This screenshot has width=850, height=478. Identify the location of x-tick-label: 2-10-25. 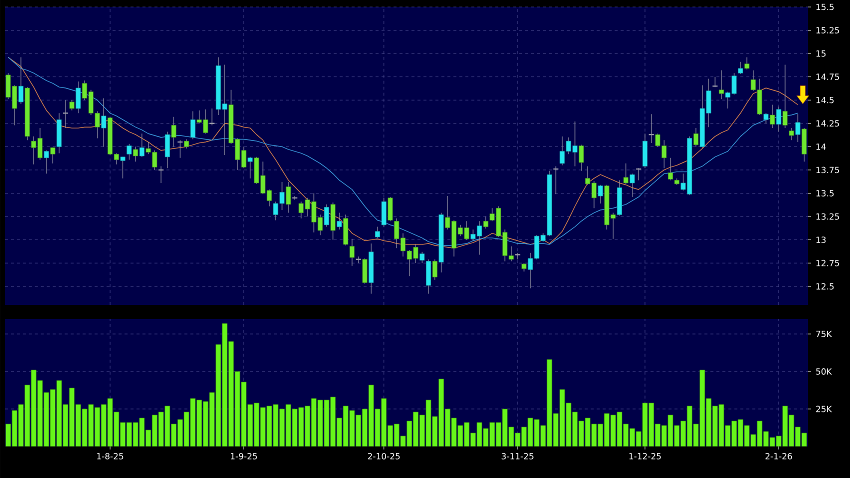
(384, 456).